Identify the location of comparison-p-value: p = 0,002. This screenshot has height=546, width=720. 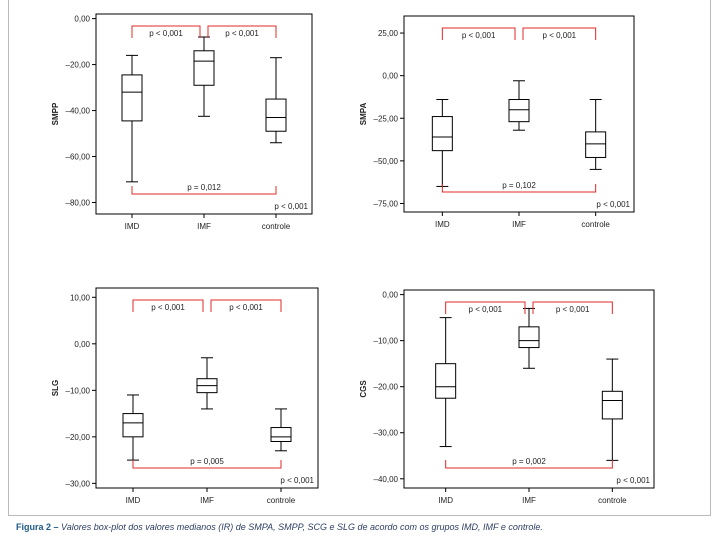
(529, 461).